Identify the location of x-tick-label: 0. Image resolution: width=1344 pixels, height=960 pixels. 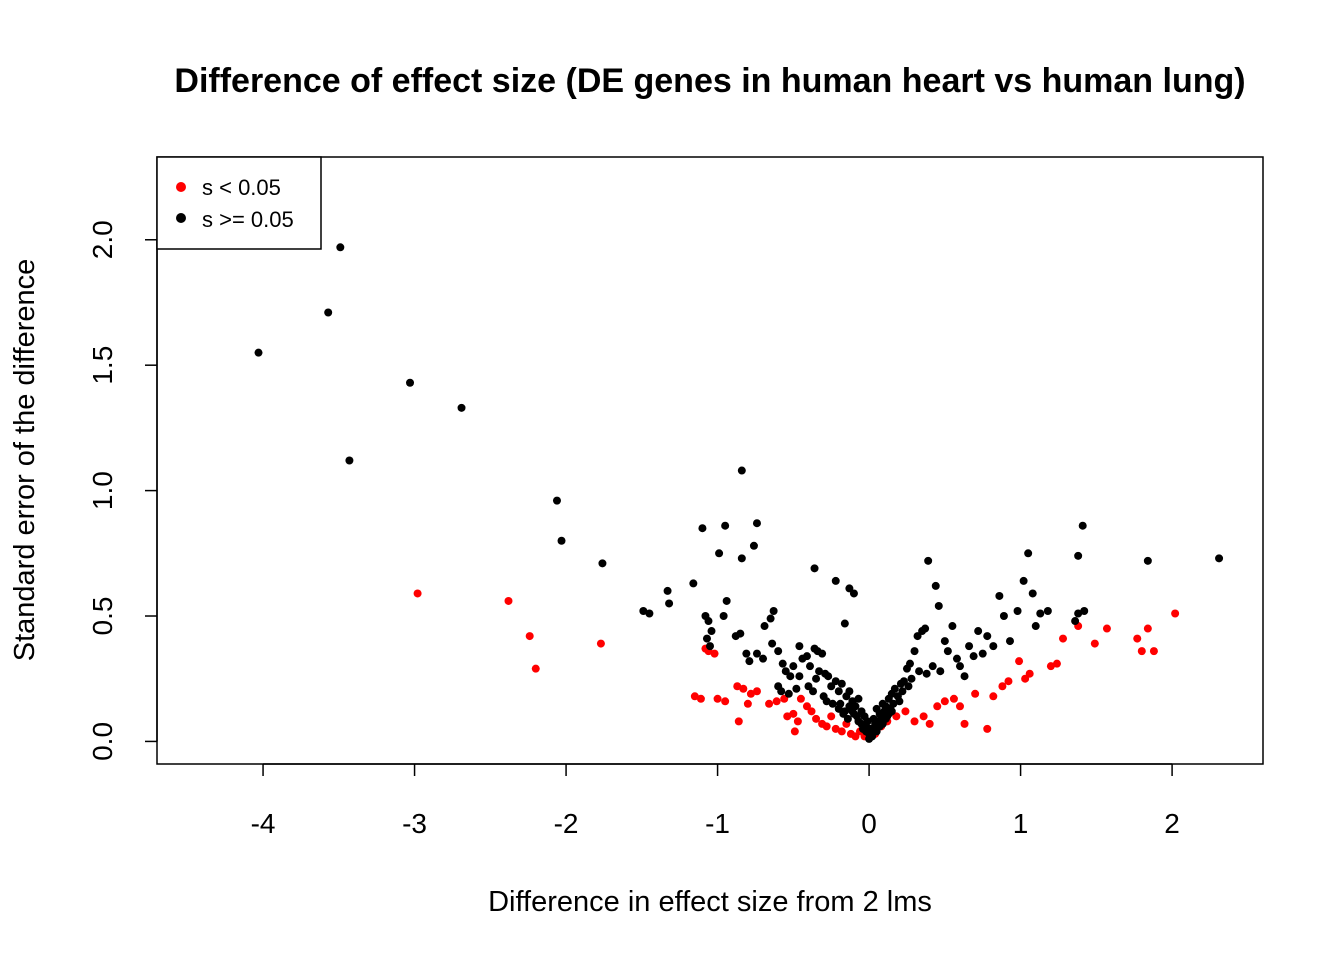
(869, 823).